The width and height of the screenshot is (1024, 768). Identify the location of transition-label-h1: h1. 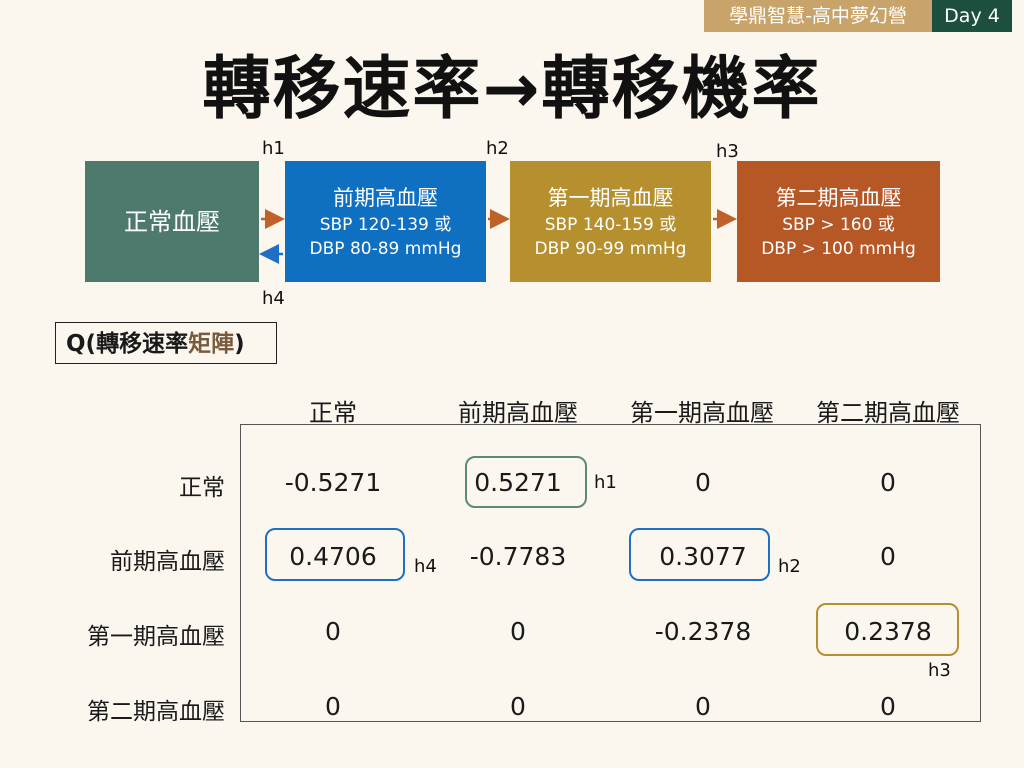
(273, 148).